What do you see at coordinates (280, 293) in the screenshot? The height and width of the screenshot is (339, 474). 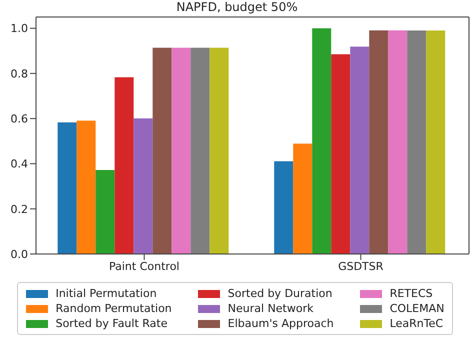 I see `legend-label: Sorted by Duration` at bounding box center [280, 293].